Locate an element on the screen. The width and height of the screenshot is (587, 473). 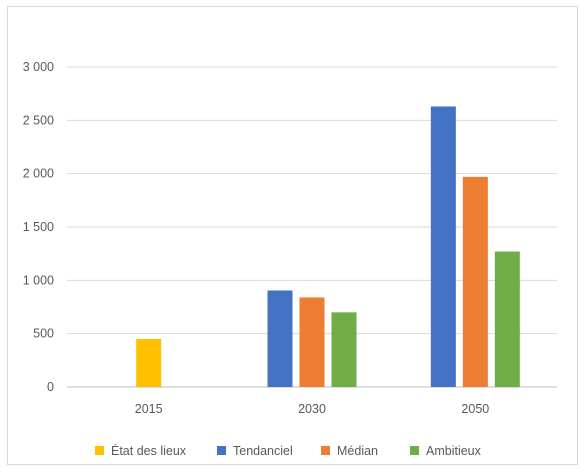
bar-2030-tendanciel is located at coordinates (280, 338).